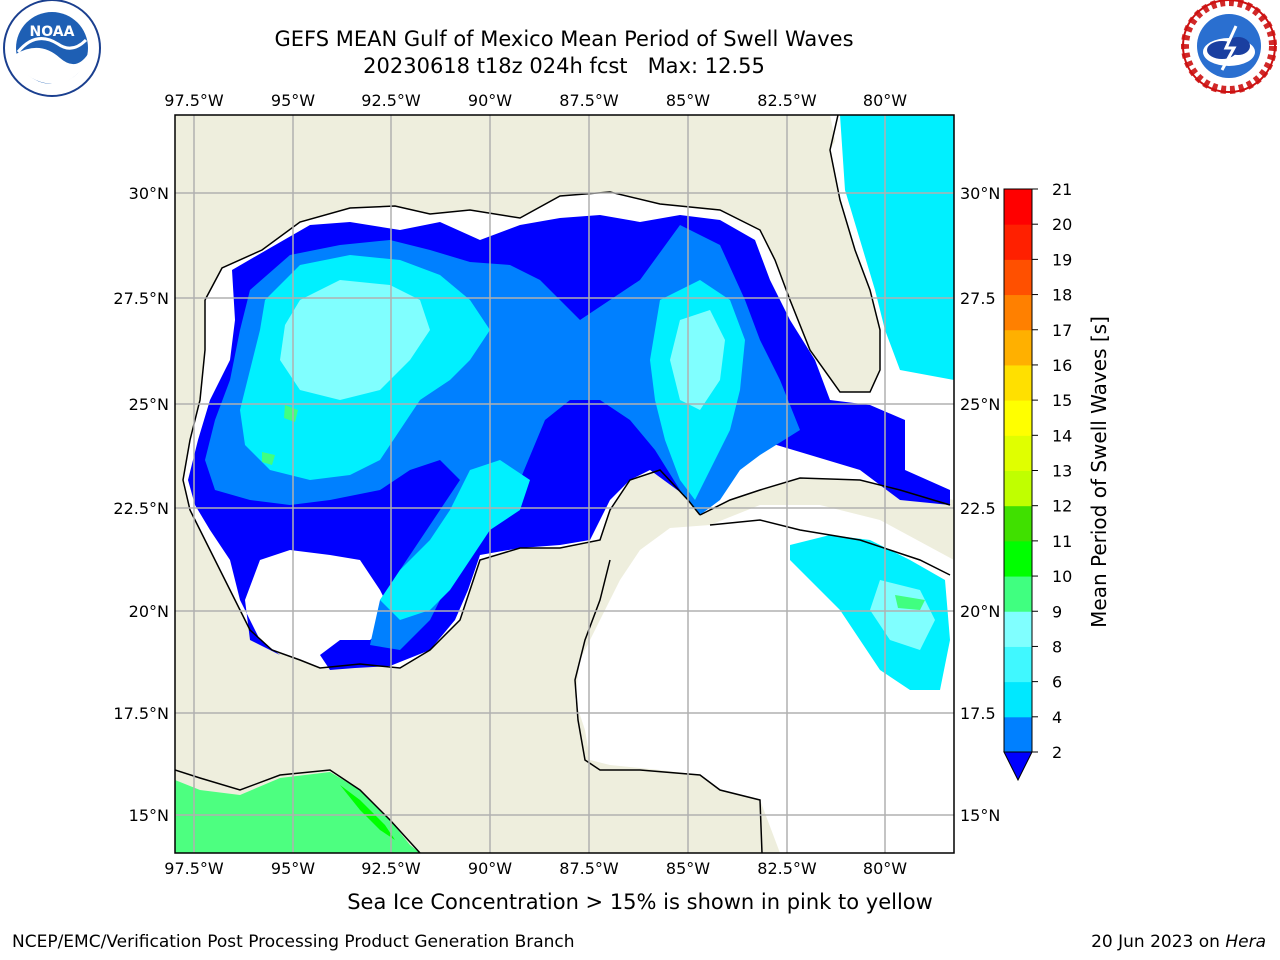 This screenshot has height=960, width=1280. I want to click on colorbar-tick-label: 11, so click(1062, 541).